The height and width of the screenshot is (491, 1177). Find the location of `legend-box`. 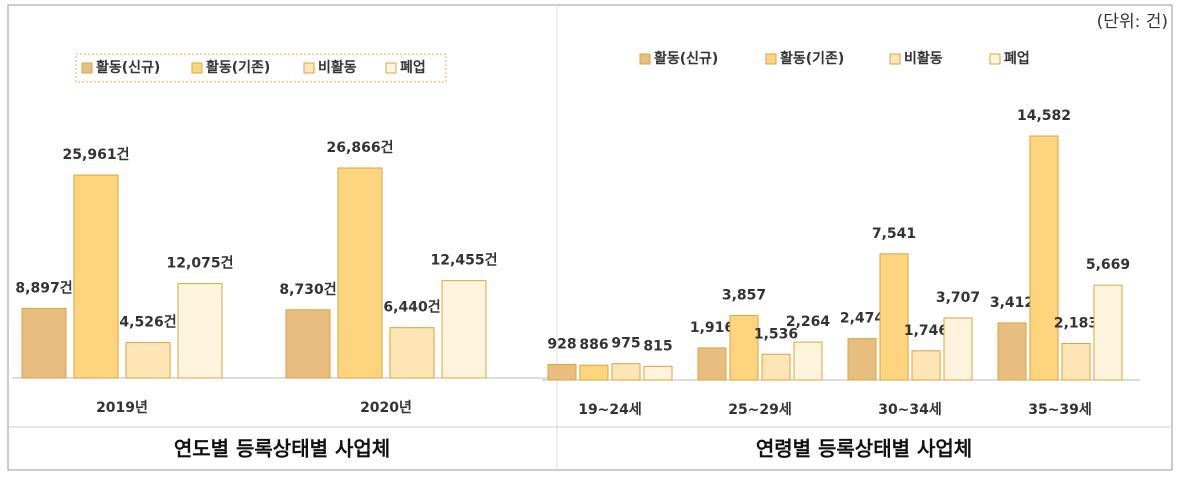

legend-box is located at coordinates (261, 68).